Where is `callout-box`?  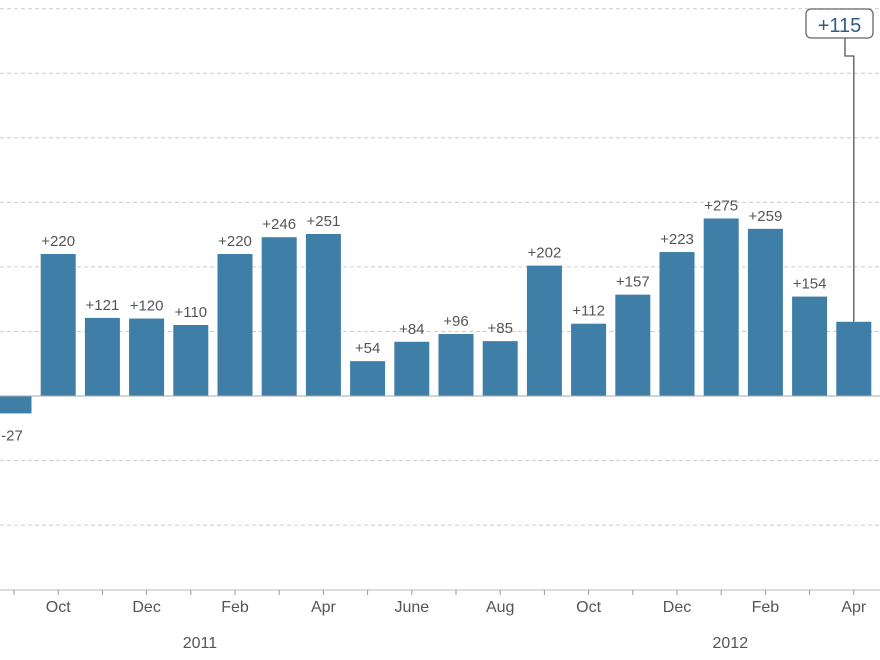
callout-box is located at coordinates (839, 23).